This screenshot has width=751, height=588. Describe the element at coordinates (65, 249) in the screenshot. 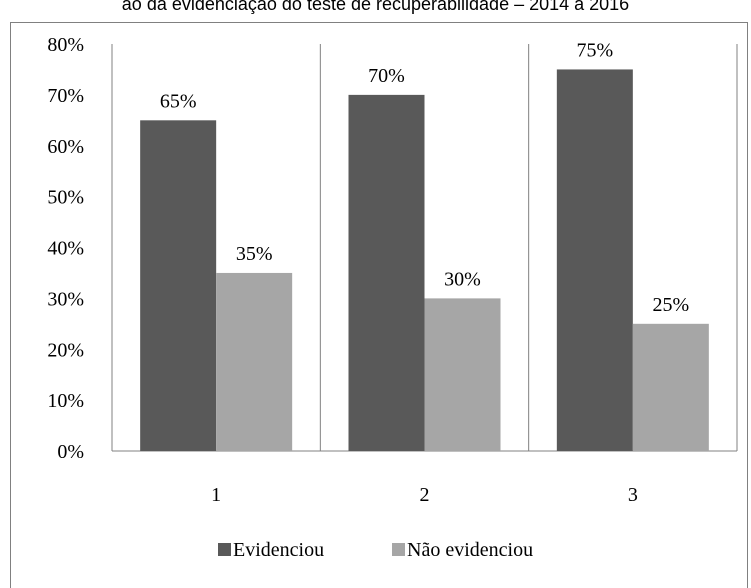

I see `y-tick-label: 40%` at that location.